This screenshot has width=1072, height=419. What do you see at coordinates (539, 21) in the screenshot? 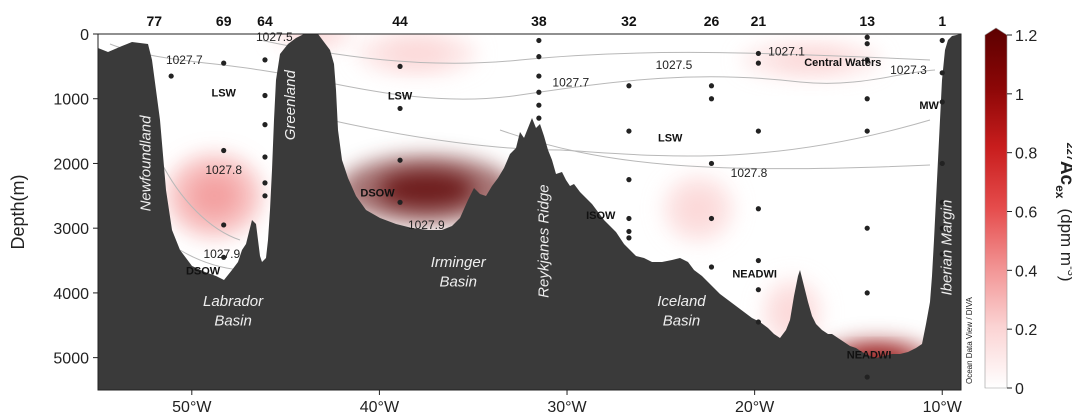
I see `station-label: 38` at bounding box center [539, 21].